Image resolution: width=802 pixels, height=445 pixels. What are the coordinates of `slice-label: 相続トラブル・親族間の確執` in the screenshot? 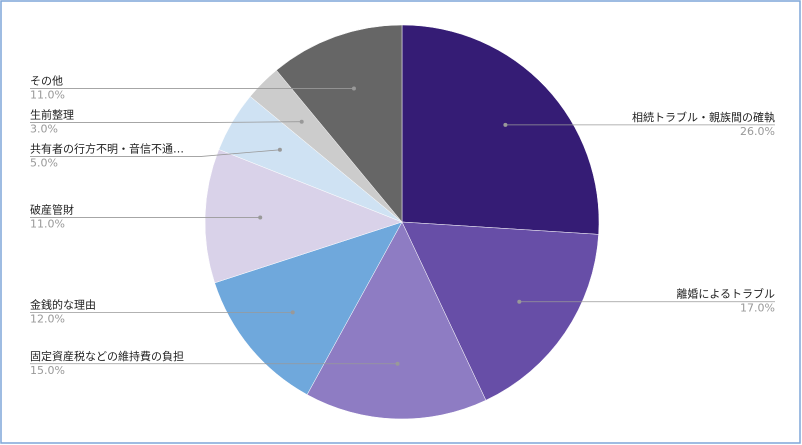 It's located at (703, 117).